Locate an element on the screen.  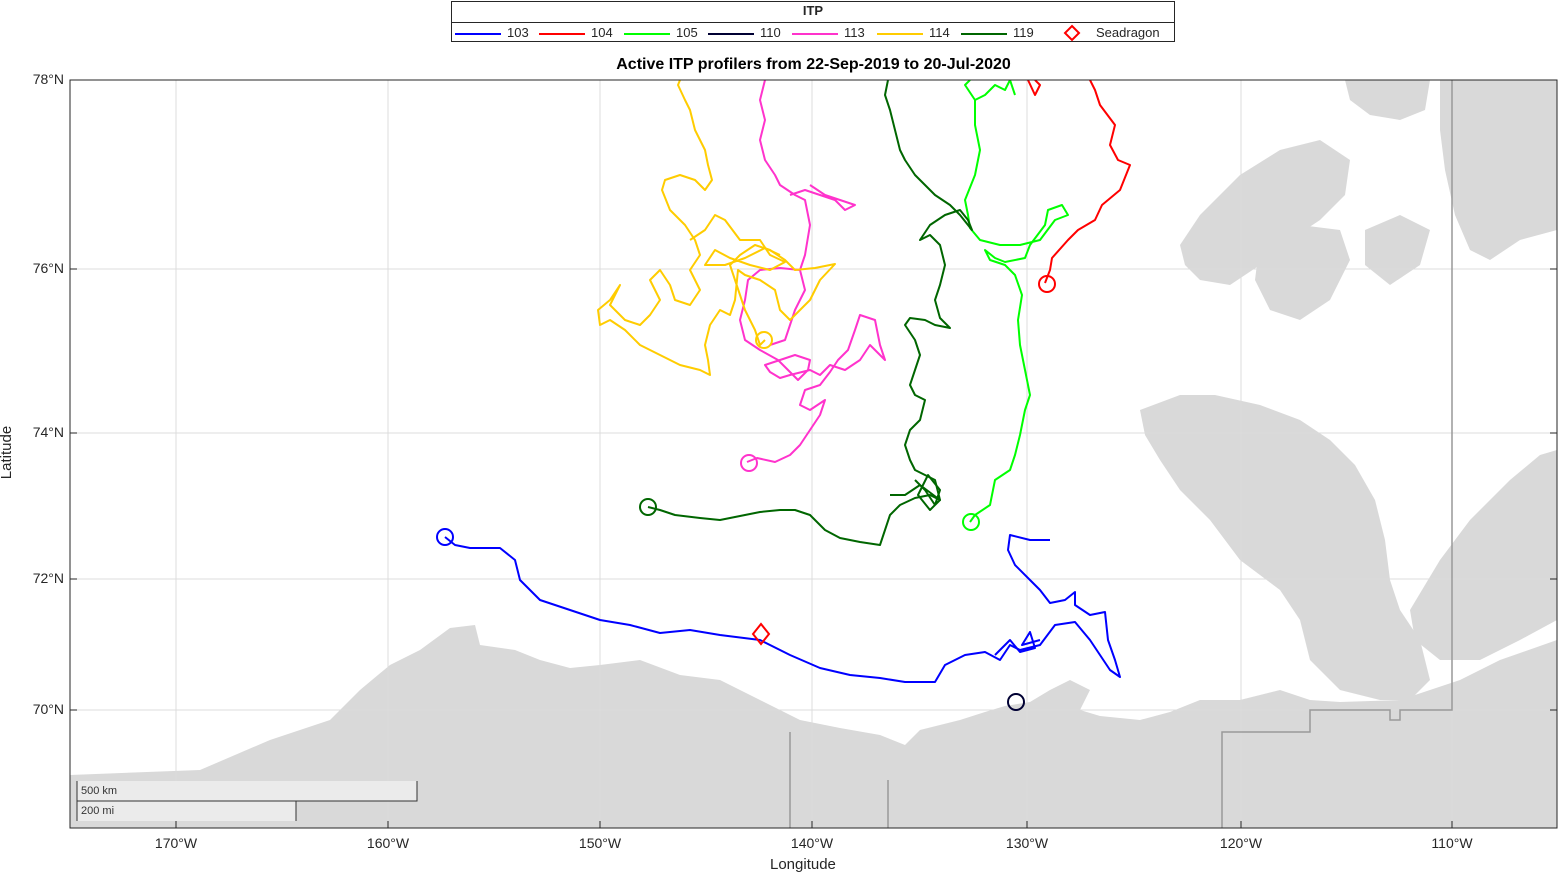
y-axis-label: Latitude is located at coordinates (8, 452).